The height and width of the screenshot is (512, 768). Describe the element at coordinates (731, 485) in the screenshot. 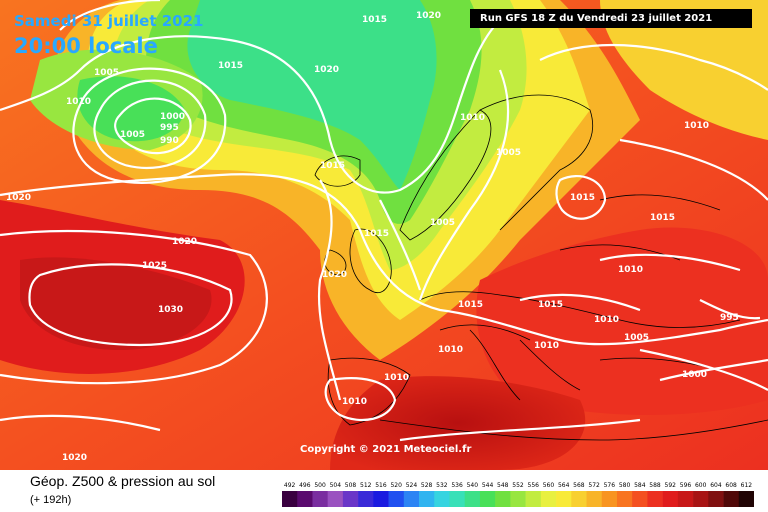

I see `scale-tick-label: 608` at that location.